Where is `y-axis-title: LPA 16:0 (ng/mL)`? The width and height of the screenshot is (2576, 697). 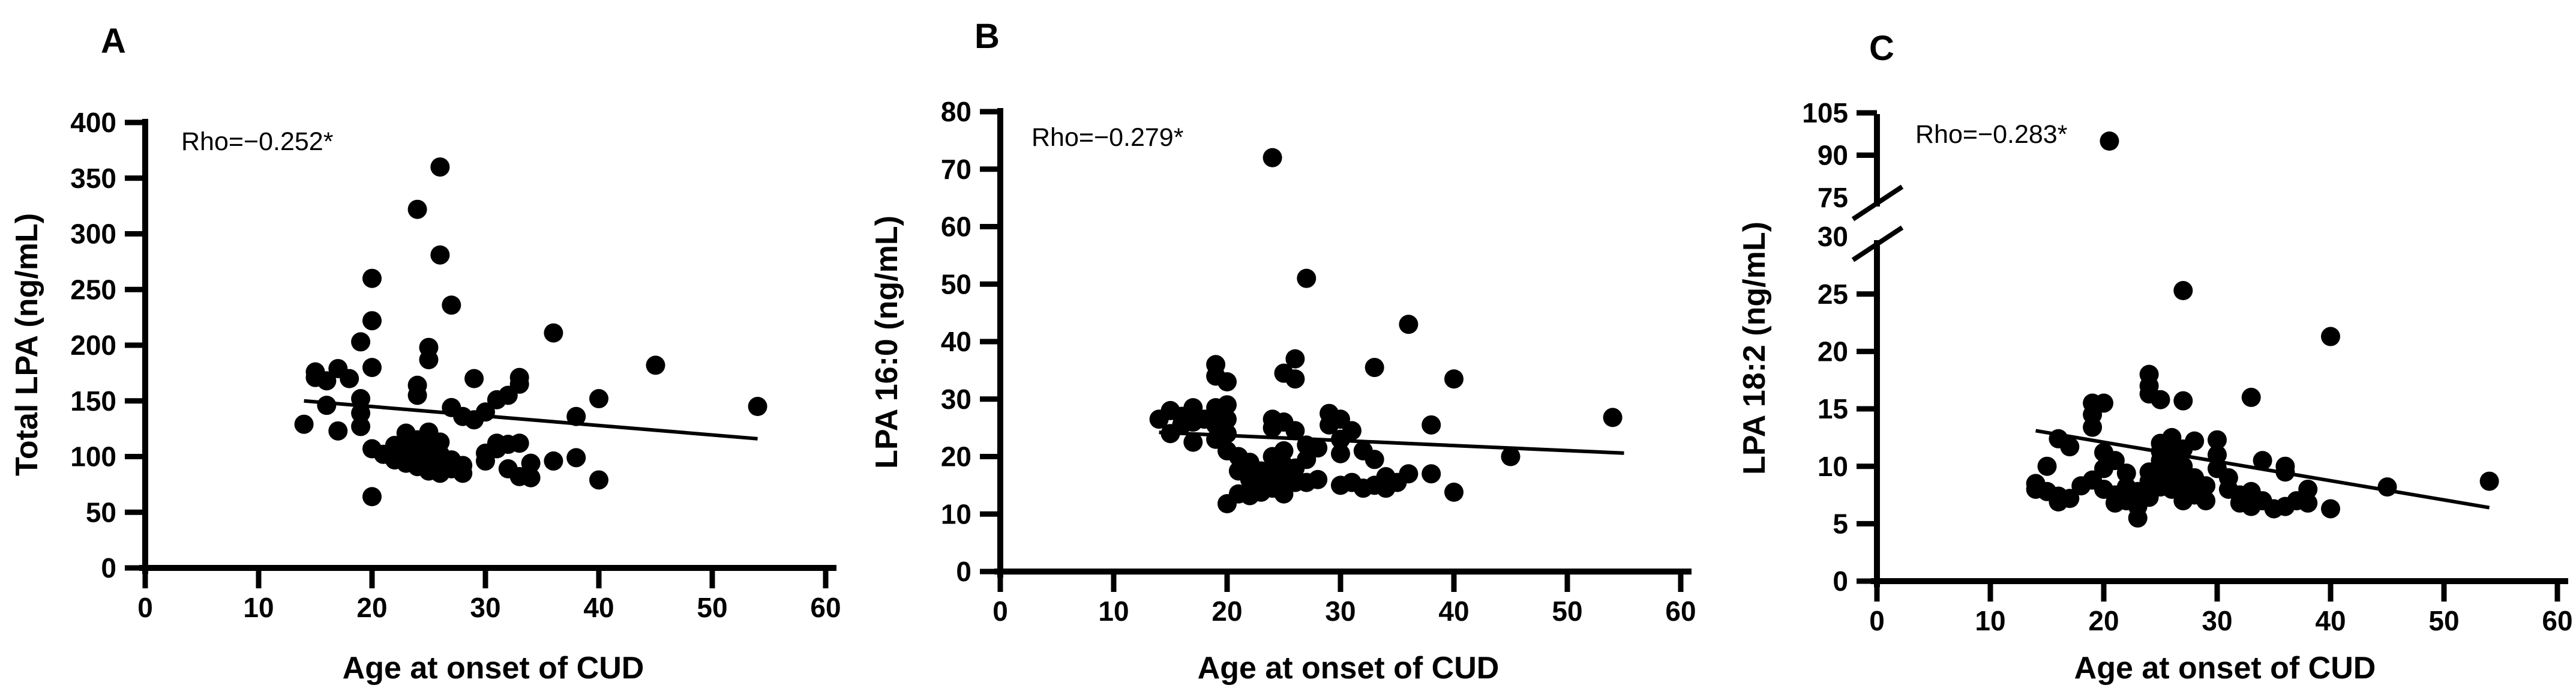
y-axis-title: LPA 16:0 (ng/mL) is located at coordinates (886, 342).